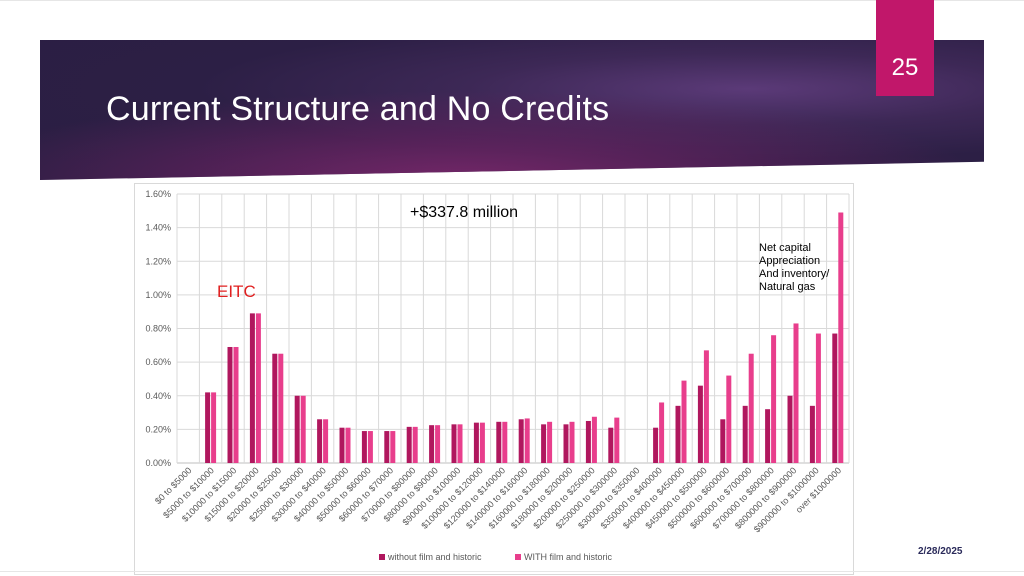 The width and height of the screenshot is (1024, 576). I want to click on slide-number-badge: 25, so click(905, 48).